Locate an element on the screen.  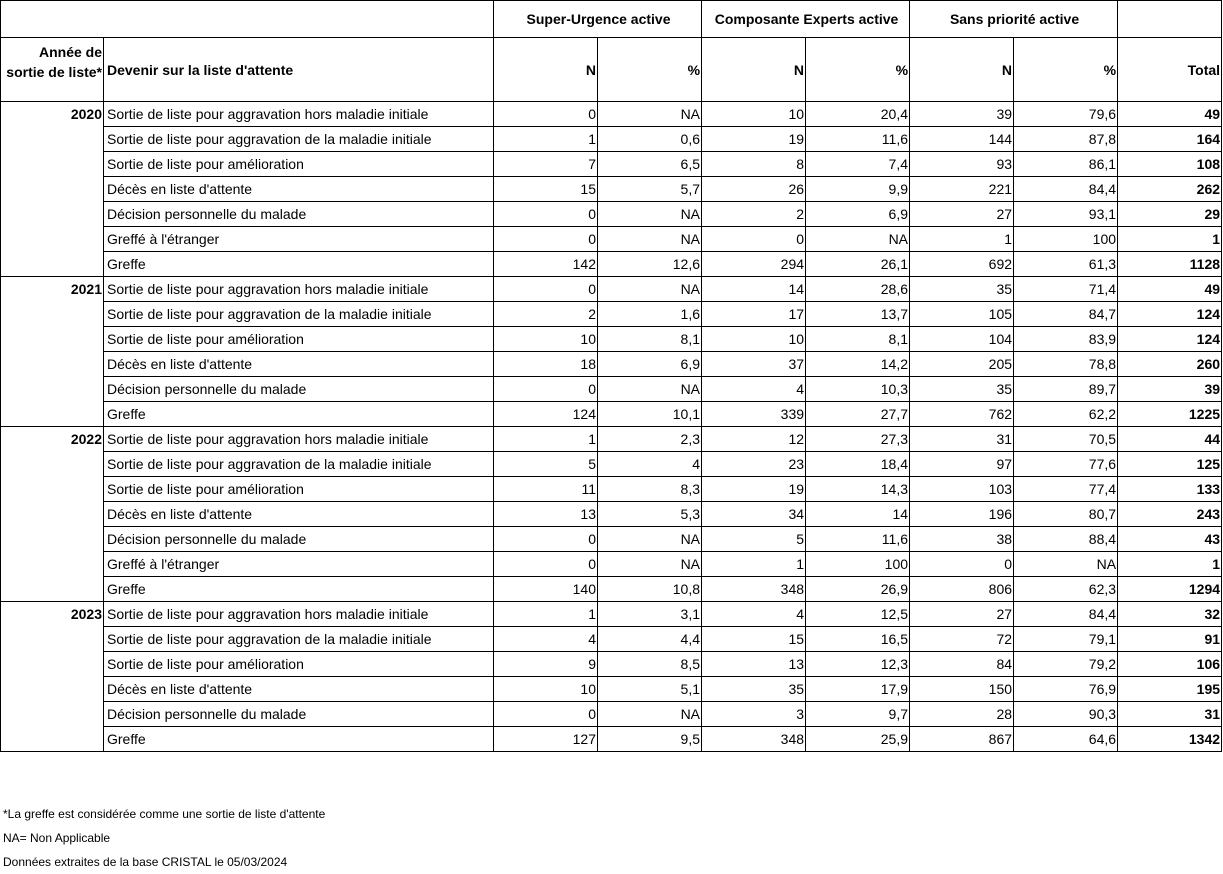
value-cell: 27,7 is located at coordinates (858, 414).